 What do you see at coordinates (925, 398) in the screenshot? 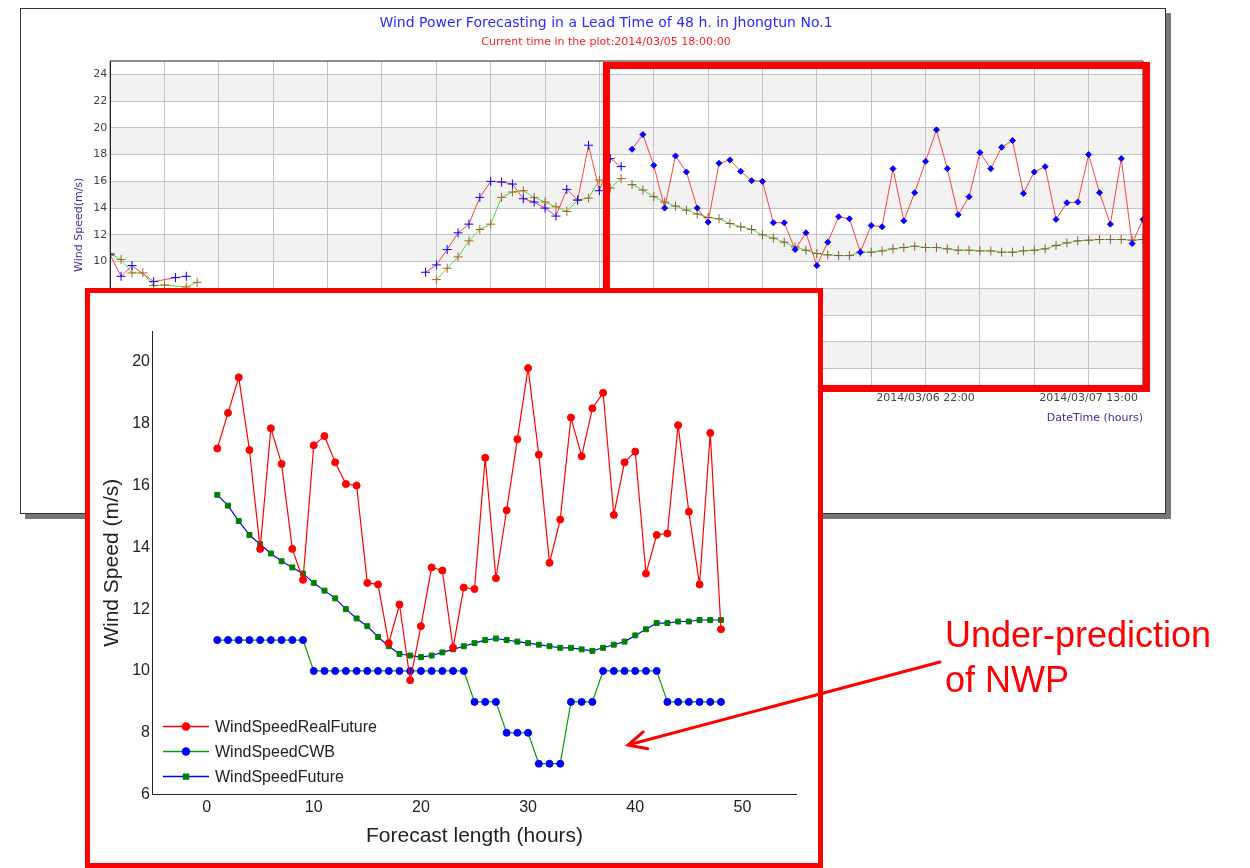
I see `x-tick-label: 2014/03/06 22:00` at bounding box center [925, 398].